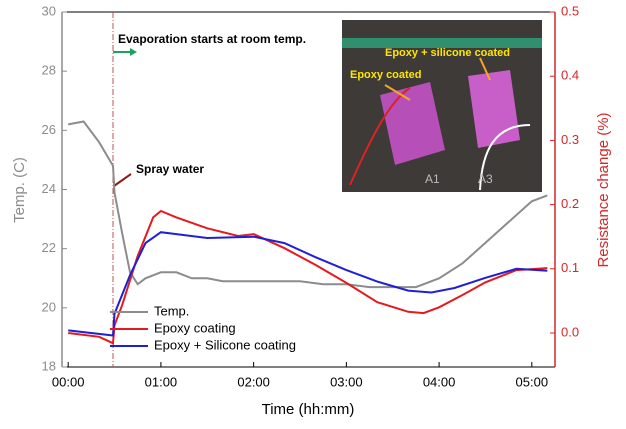  I want to click on x-tick-label: 01:00, so click(161, 381).